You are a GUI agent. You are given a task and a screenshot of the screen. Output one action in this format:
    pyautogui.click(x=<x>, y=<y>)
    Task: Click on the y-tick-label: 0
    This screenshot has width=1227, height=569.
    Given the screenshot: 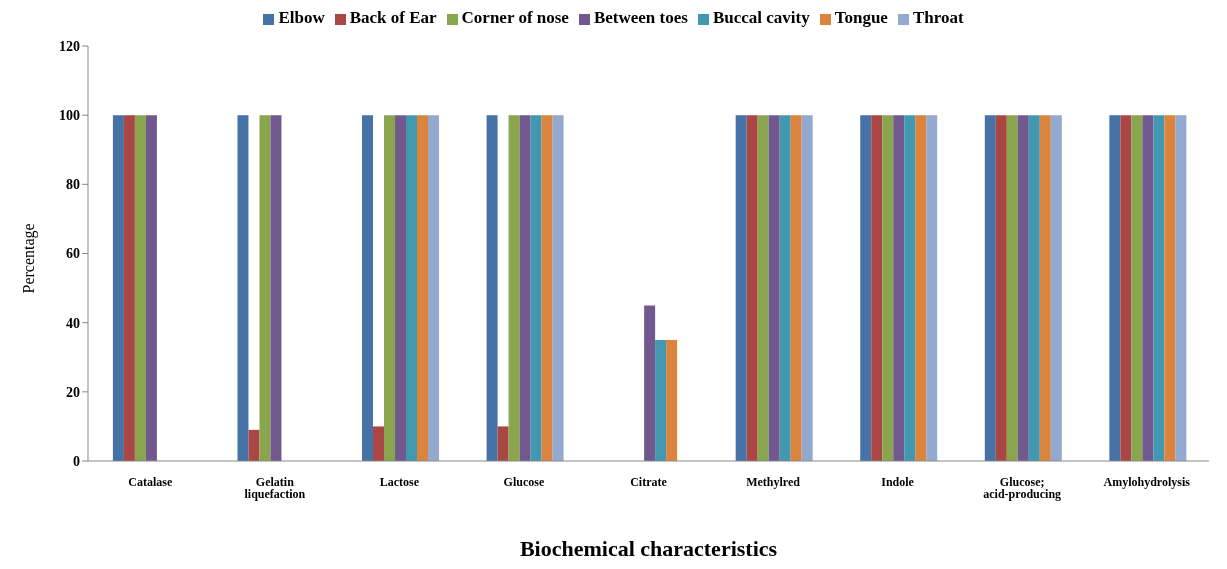 What is the action you would take?
    pyautogui.click(x=76, y=461)
    